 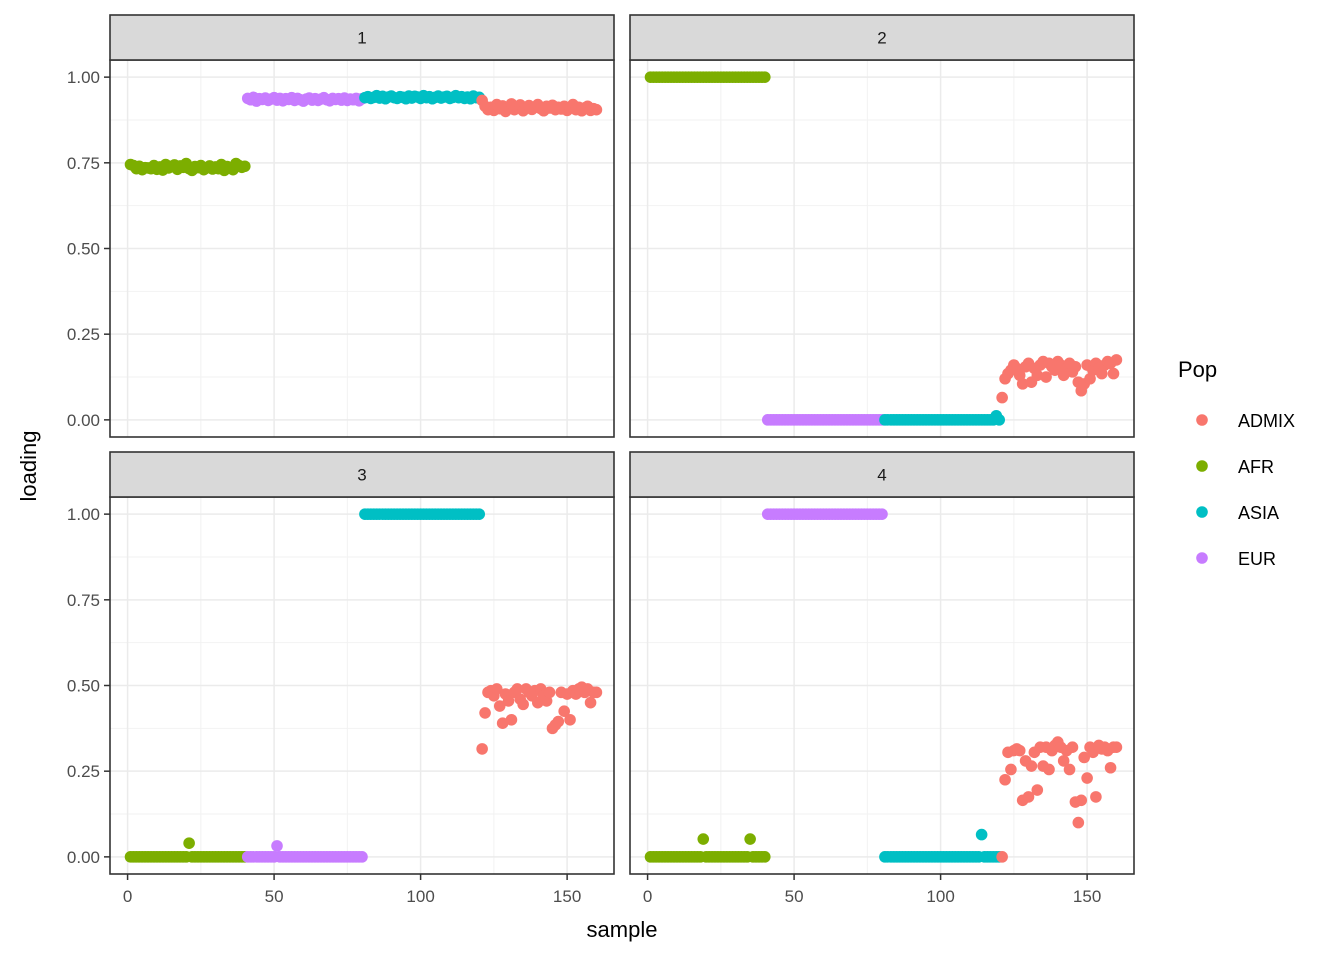 I want to click on strip-label: 4, so click(x=881, y=475).